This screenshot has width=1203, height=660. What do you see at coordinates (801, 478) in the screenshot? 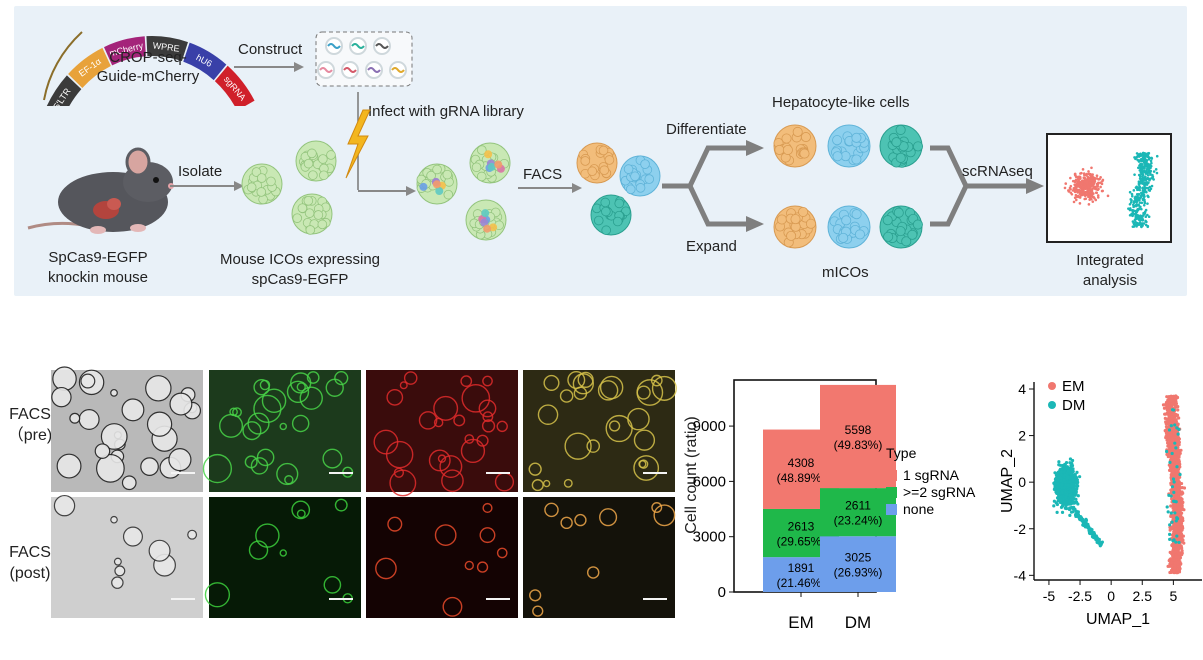
I see `bar-data-label: (48.89%)` at bounding box center [801, 478].